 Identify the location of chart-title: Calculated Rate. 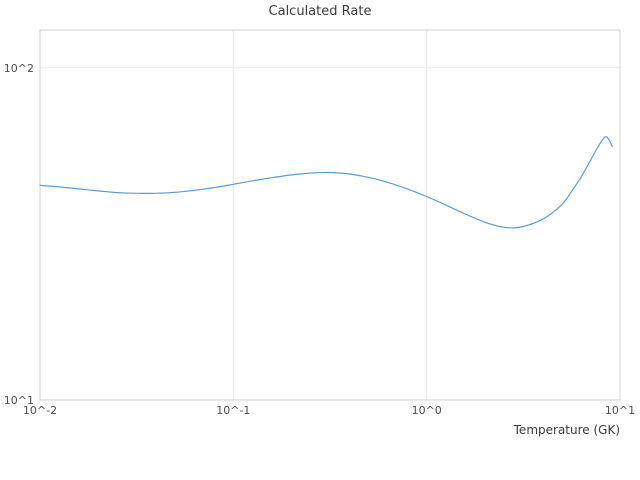
(320, 11).